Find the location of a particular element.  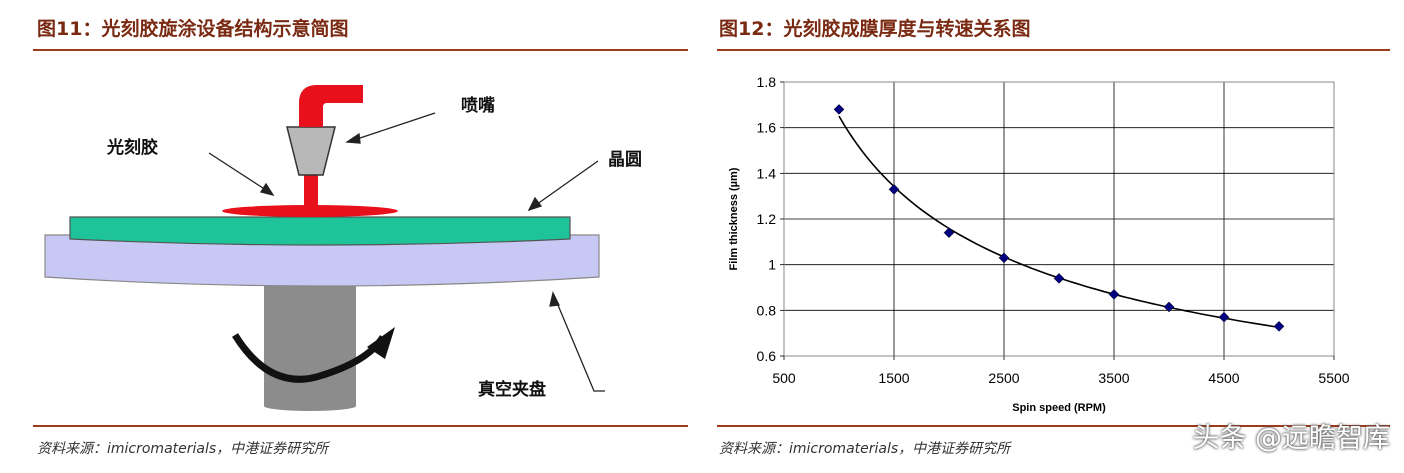

supply-pipe is located at coordinates (331, 106).